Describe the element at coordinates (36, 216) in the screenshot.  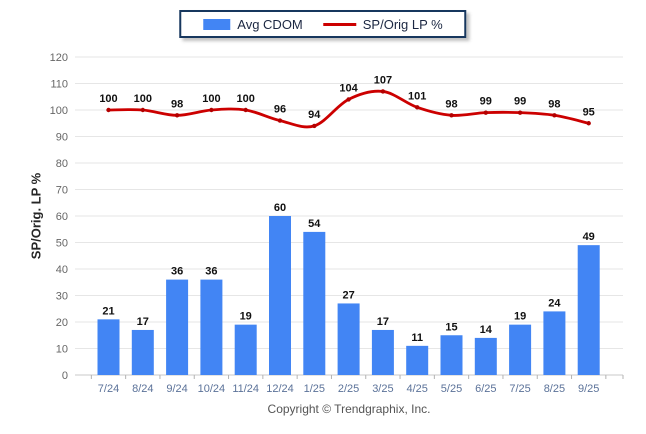
I see `y-axis-title: SP/Orig. LP %` at that location.